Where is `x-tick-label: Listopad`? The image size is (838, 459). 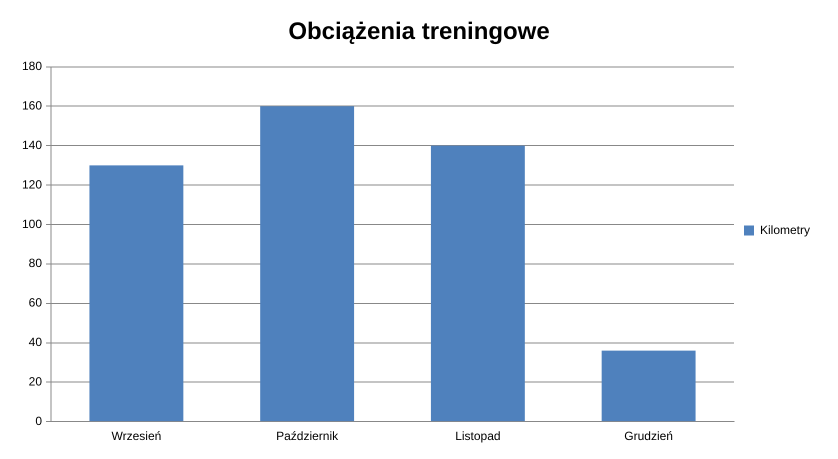
x-tick-label: Listopad is located at coordinates (478, 436).